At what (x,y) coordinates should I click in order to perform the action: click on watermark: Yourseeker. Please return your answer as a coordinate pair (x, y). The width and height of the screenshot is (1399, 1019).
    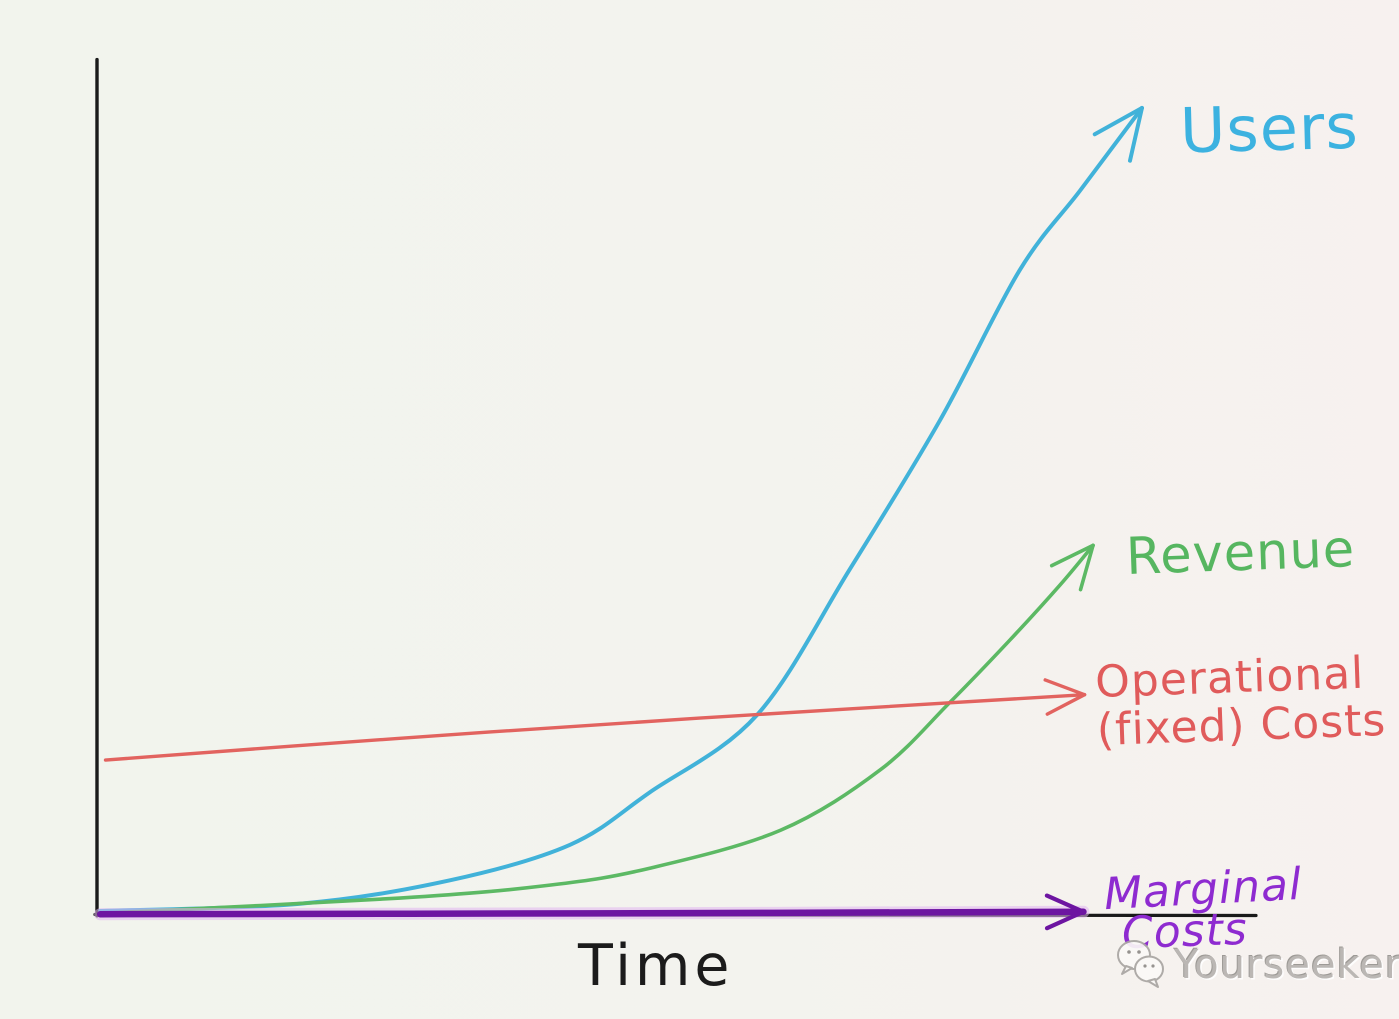
    Looking at the image, I should click on (1255, 965).